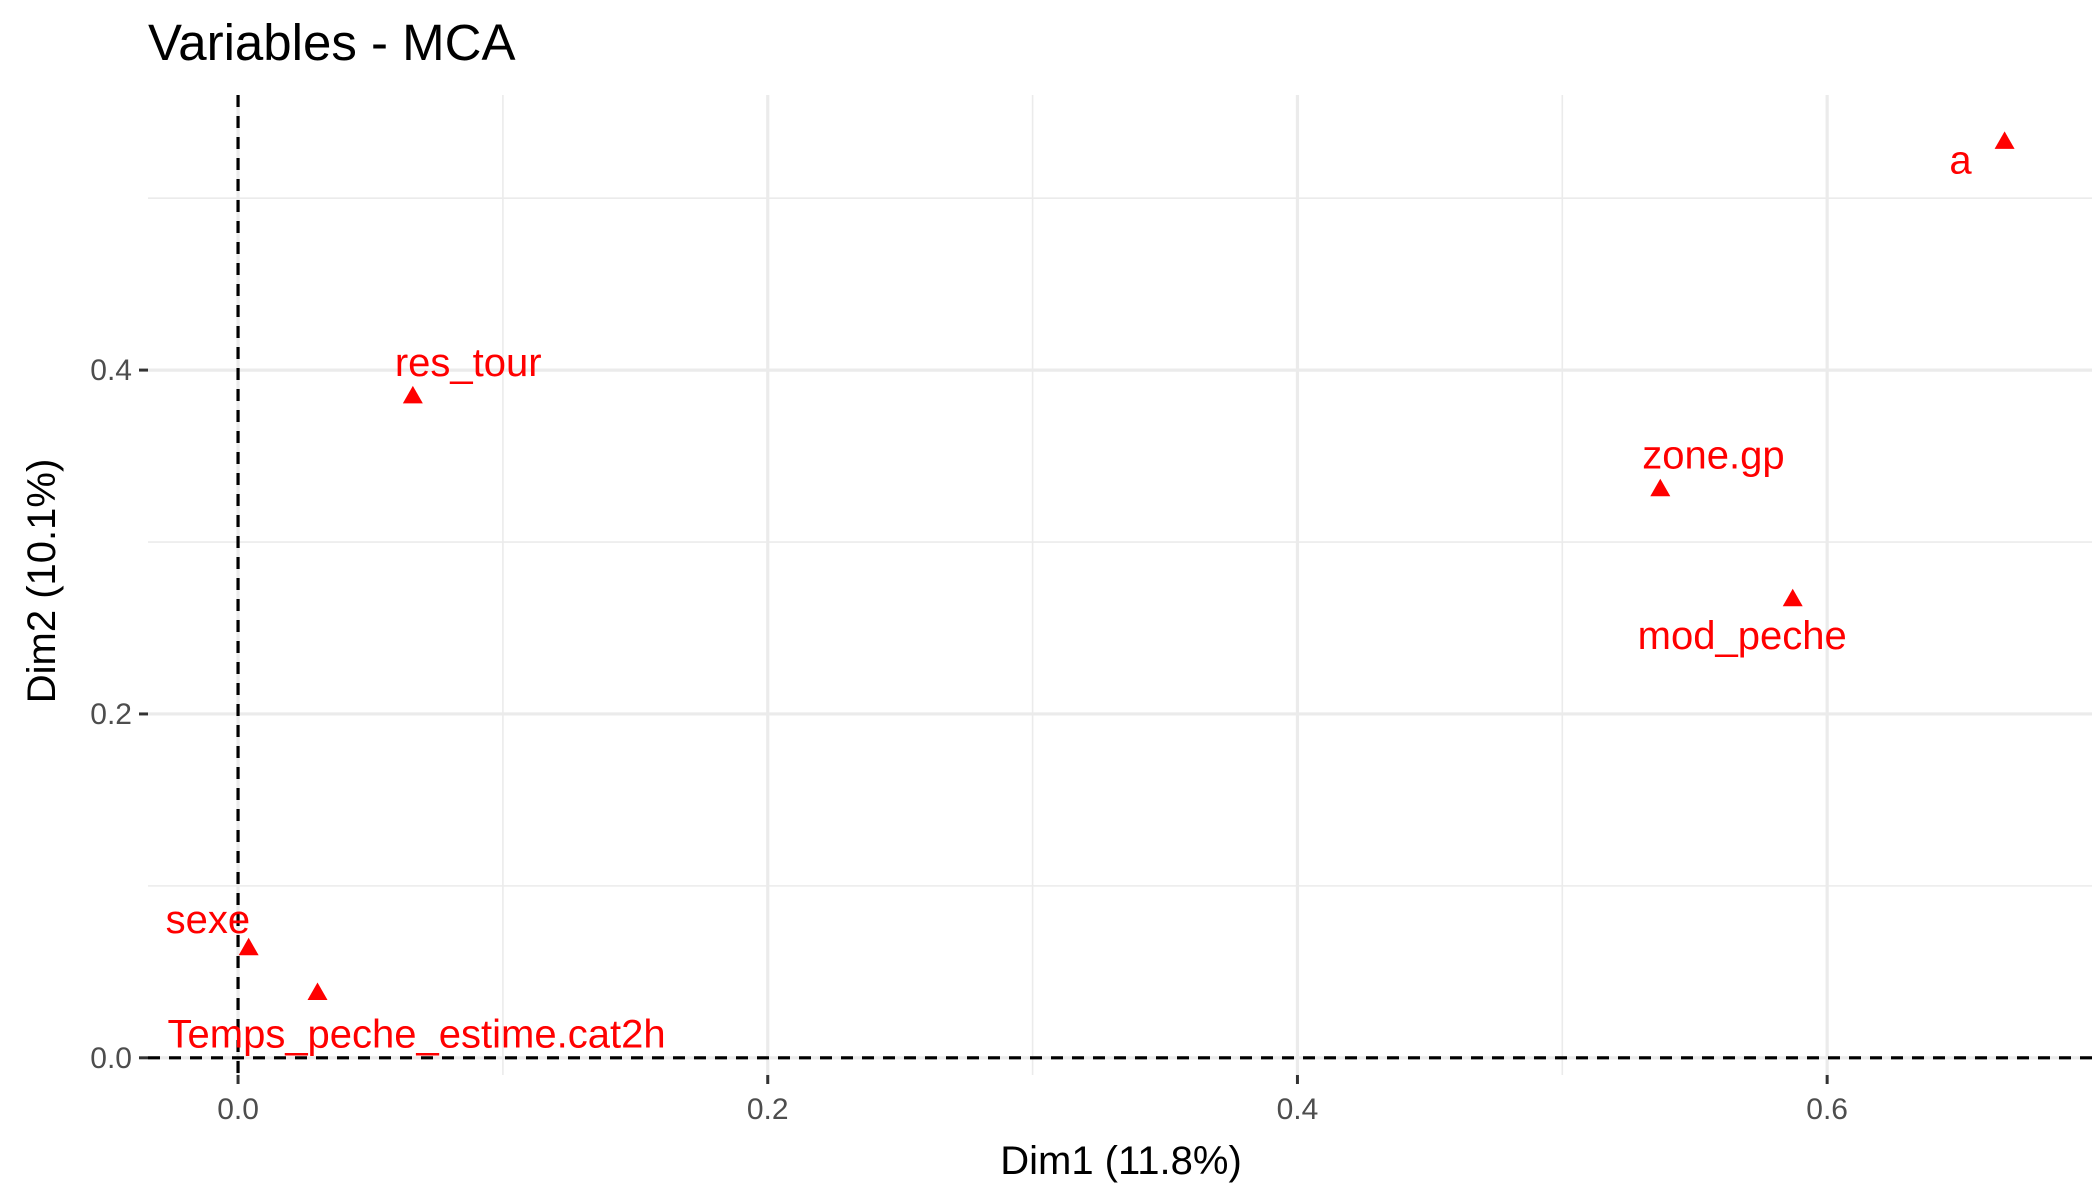 This screenshot has height=1200, width=2100. I want to click on point-label-Temps_peche_estime.cat2h: Temps_peche_estime.cat2h, so click(417, 1034).